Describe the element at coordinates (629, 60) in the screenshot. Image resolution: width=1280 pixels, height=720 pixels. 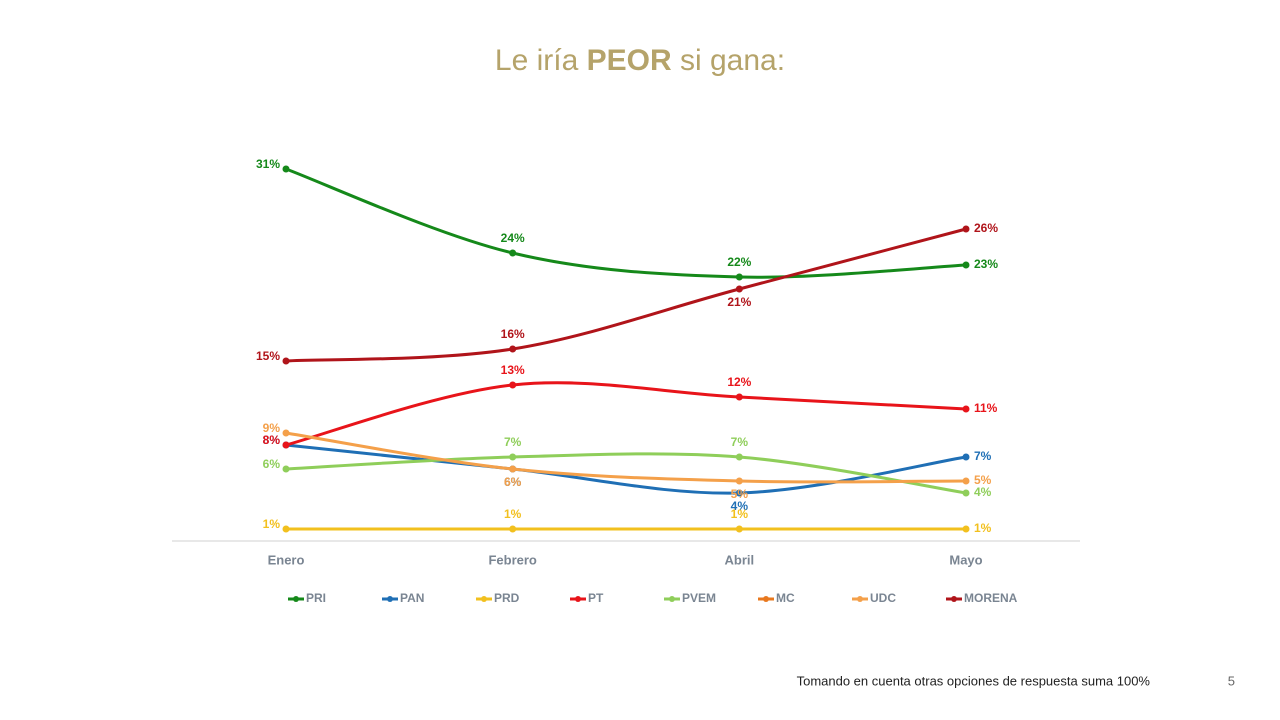
I see `title-part: PEOR` at that location.